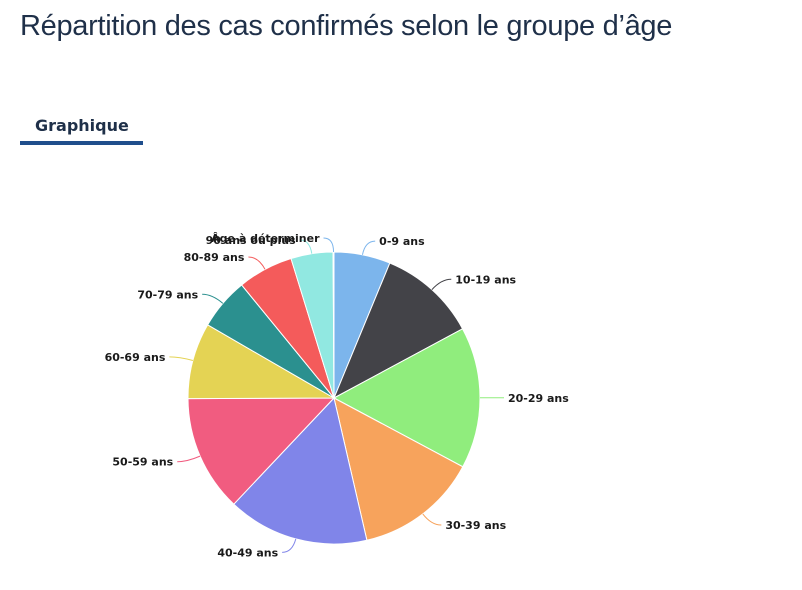  What do you see at coordinates (247, 552) in the screenshot?
I see `data-label-40-49-ans: 40-49 ans` at bounding box center [247, 552].